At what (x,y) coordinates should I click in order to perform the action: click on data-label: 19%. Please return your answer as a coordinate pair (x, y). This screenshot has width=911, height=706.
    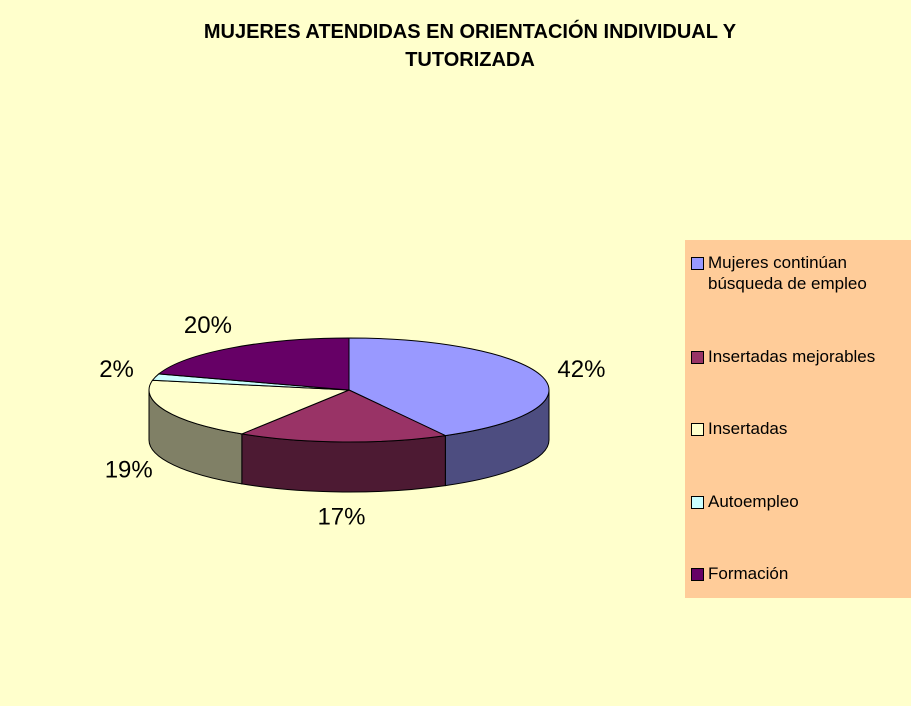
    Looking at the image, I should click on (129, 469).